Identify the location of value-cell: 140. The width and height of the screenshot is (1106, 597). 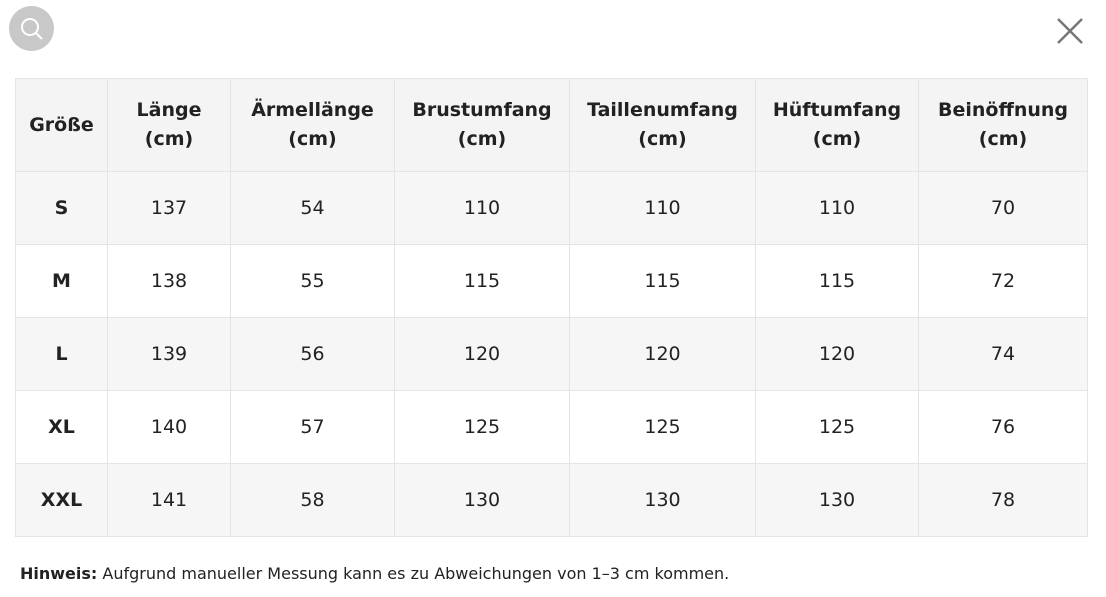
(169, 427).